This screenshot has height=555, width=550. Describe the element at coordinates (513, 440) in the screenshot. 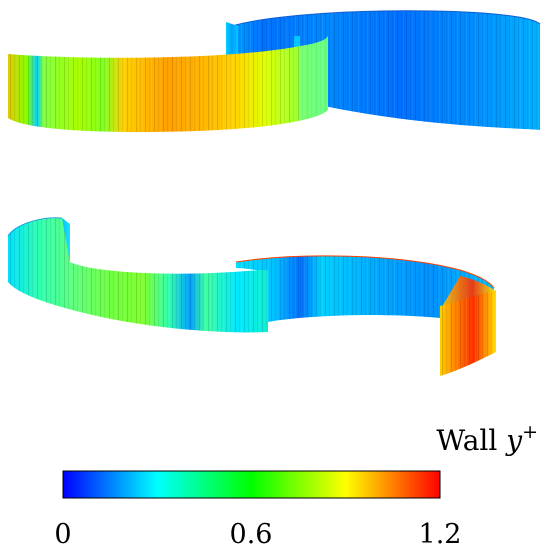

I see `colorbar-title-var: y` at that location.